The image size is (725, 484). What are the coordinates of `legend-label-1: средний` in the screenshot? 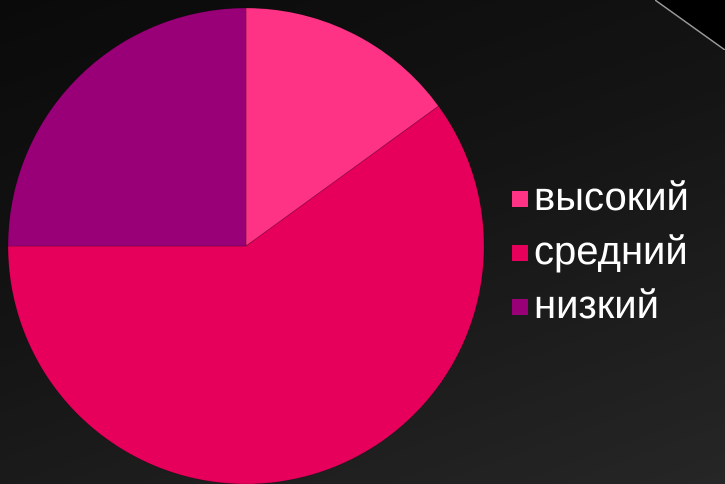 It's located at (611, 251).